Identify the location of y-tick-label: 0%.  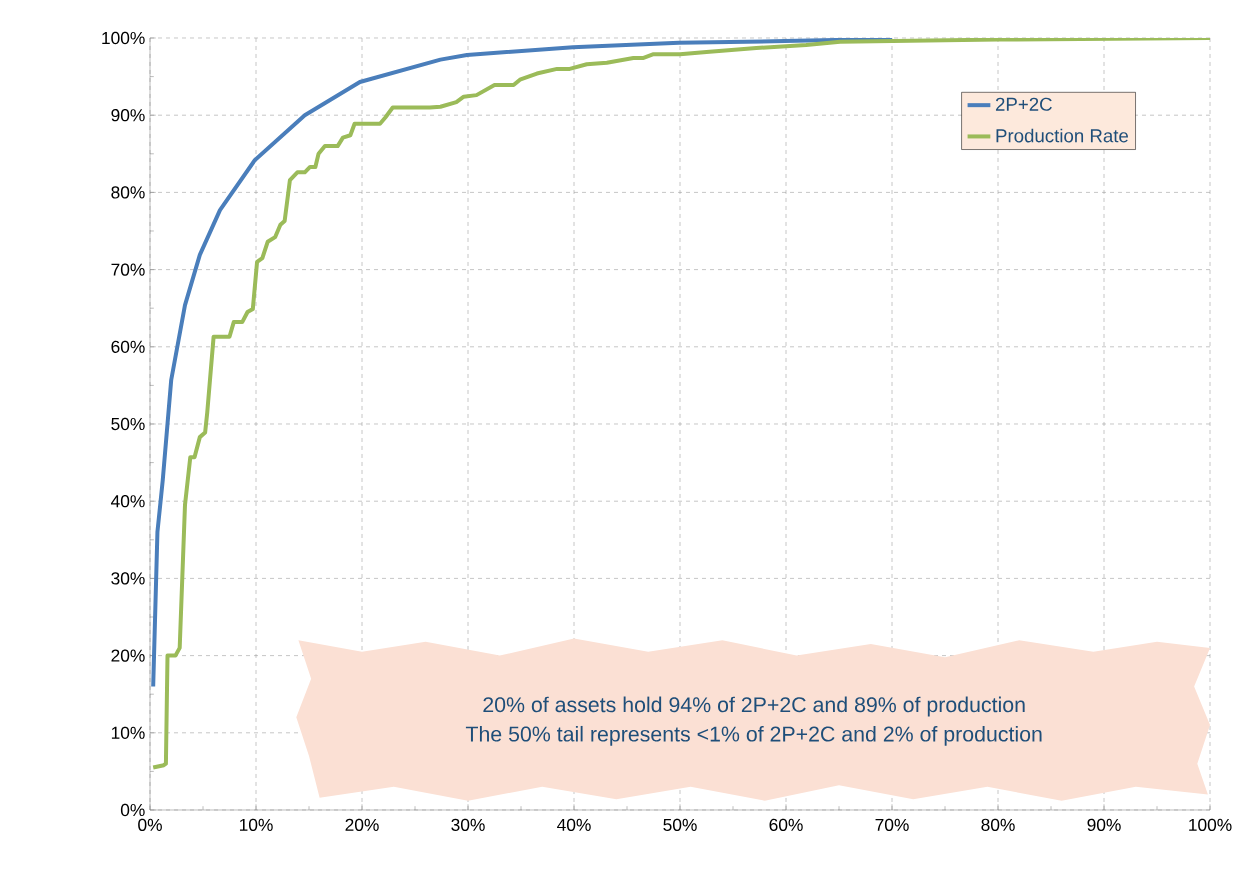
(132, 810).